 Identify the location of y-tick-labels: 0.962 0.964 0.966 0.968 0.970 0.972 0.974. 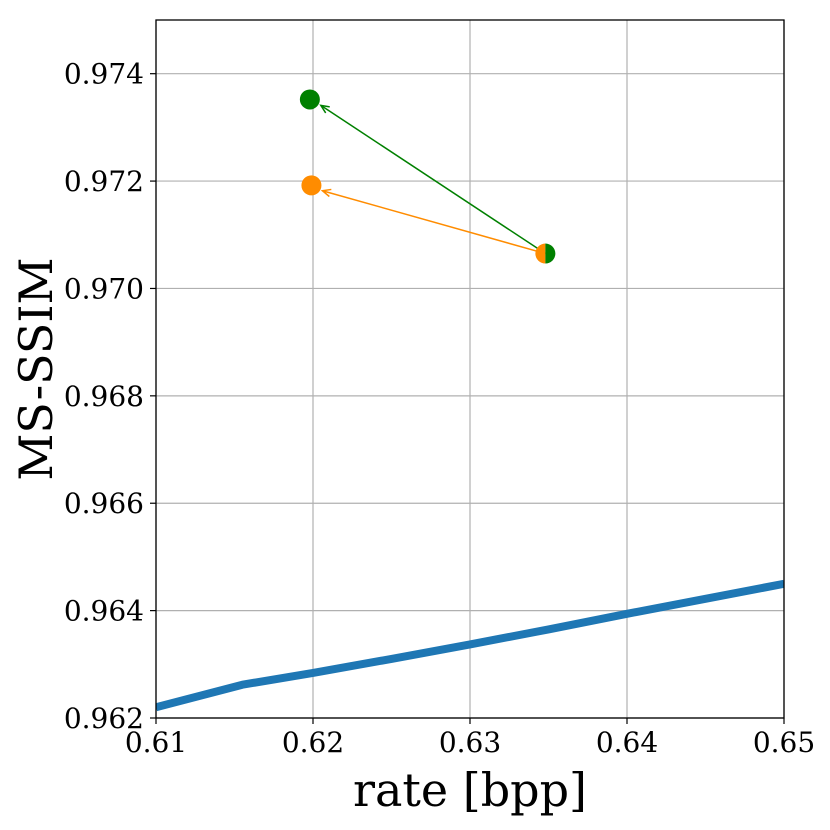
(104, 396).